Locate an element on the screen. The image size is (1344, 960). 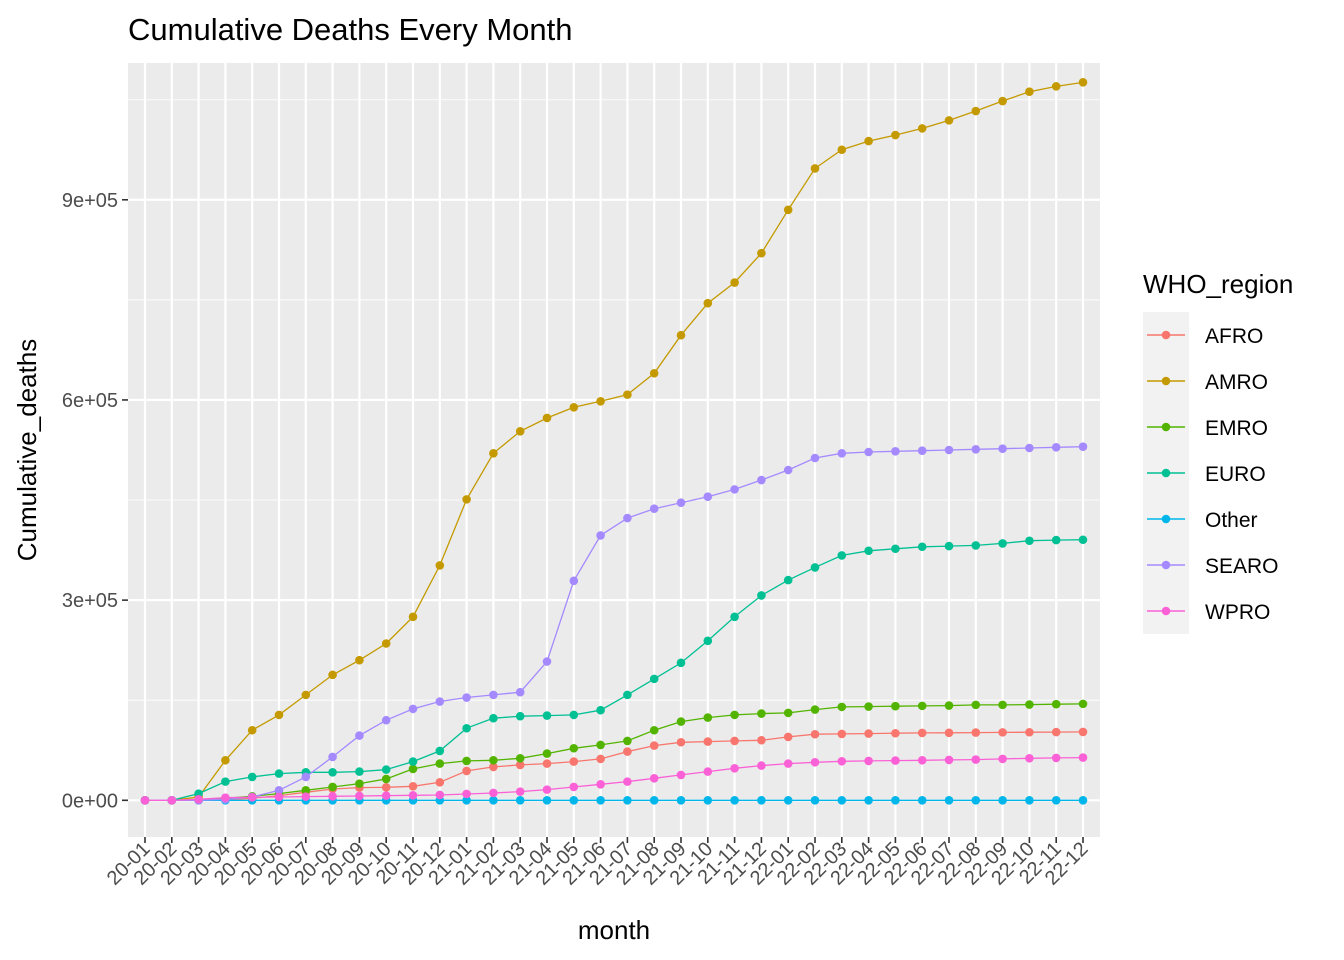
legend-item-wpro: WPRO is located at coordinates (1208, 612).